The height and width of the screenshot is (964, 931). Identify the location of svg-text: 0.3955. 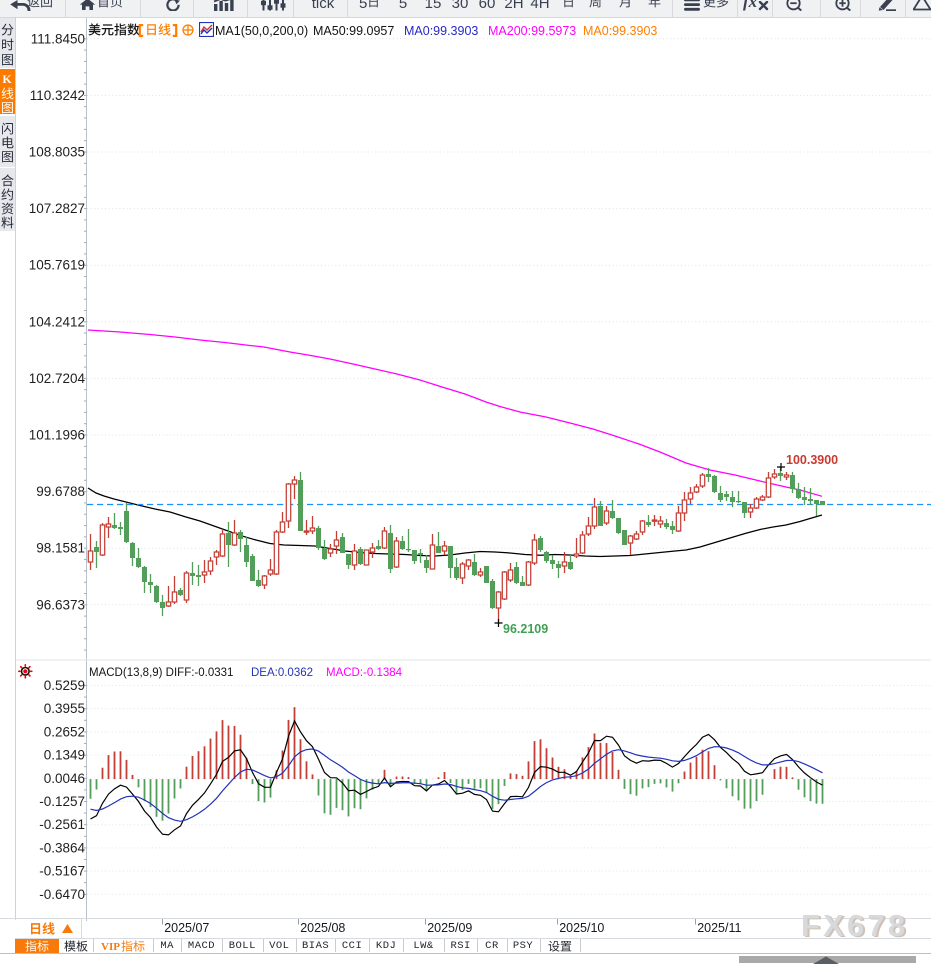
(64, 708).